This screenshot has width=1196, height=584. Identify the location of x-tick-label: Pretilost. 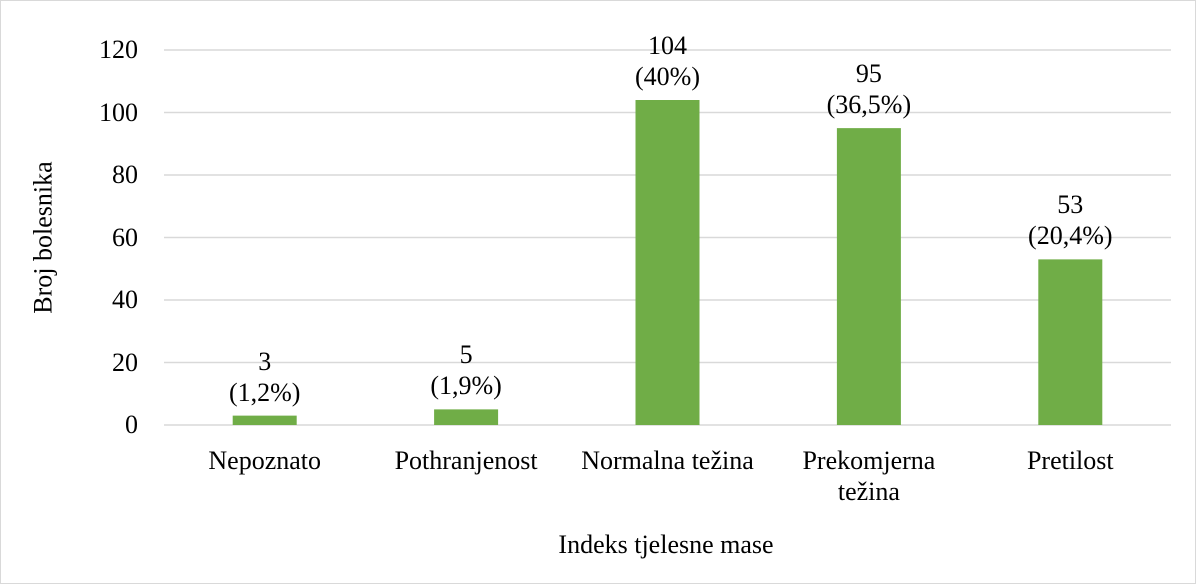
(1070, 460).